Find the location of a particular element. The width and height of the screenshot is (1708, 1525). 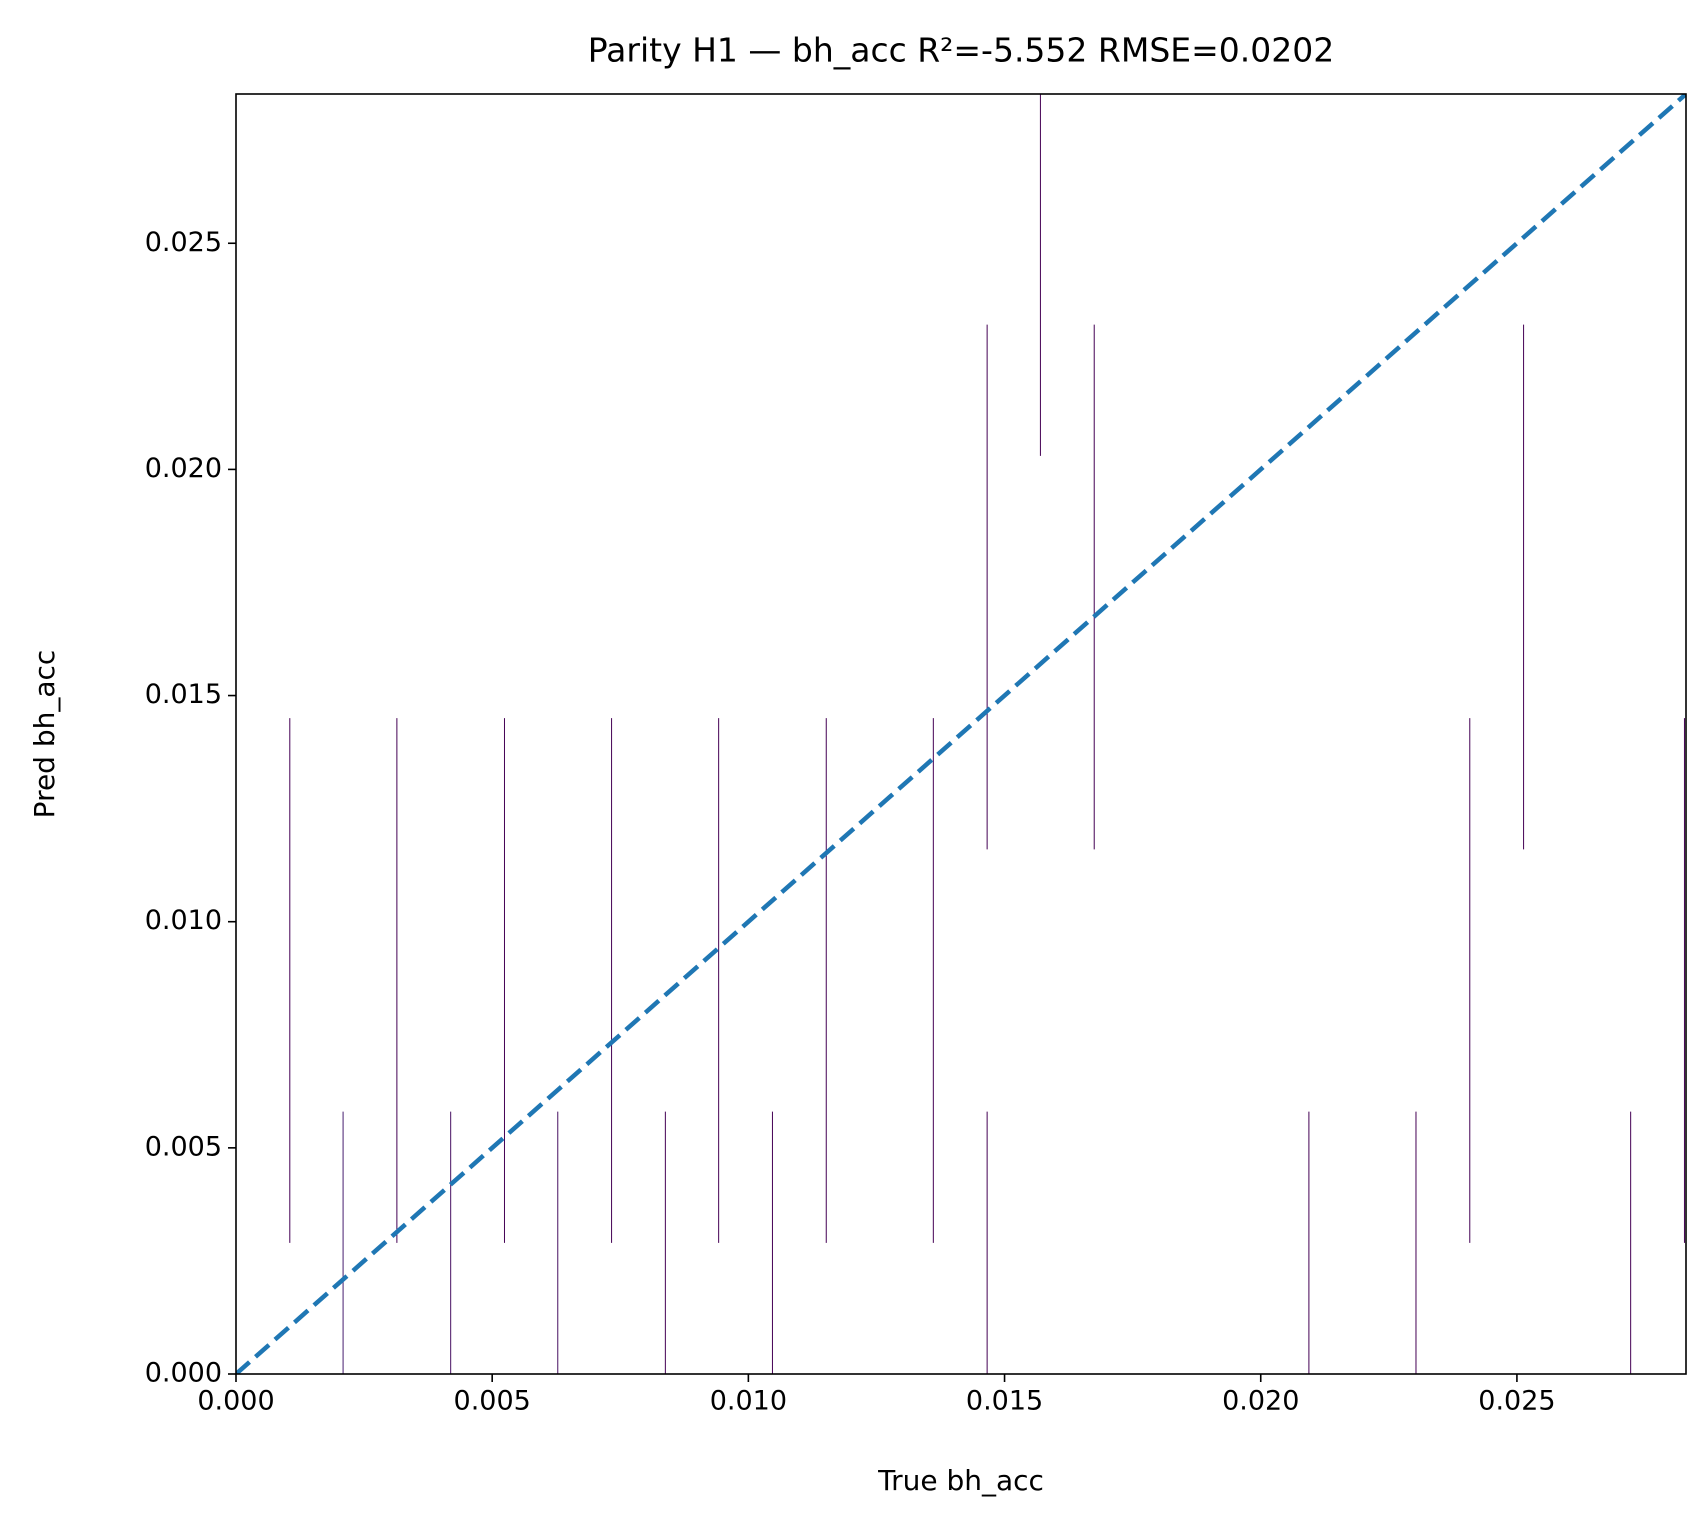

x-tick-label: 0.015 is located at coordinates (1004, 1401).